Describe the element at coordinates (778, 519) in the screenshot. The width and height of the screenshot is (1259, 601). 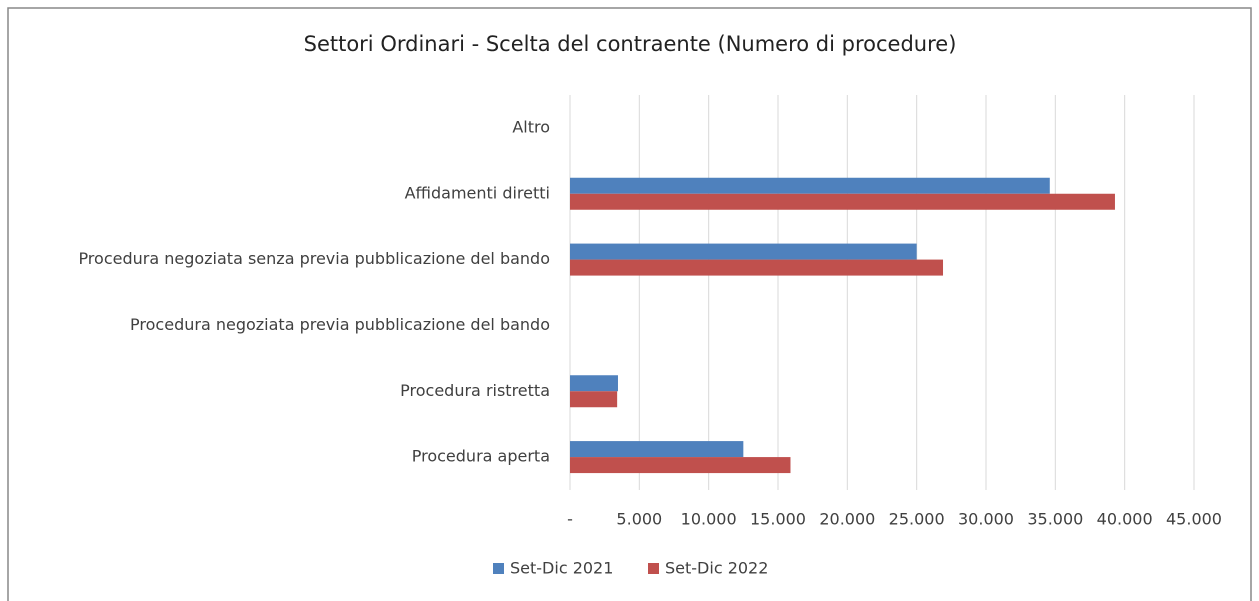
I see `x-tick-label: 15.000` at that location.